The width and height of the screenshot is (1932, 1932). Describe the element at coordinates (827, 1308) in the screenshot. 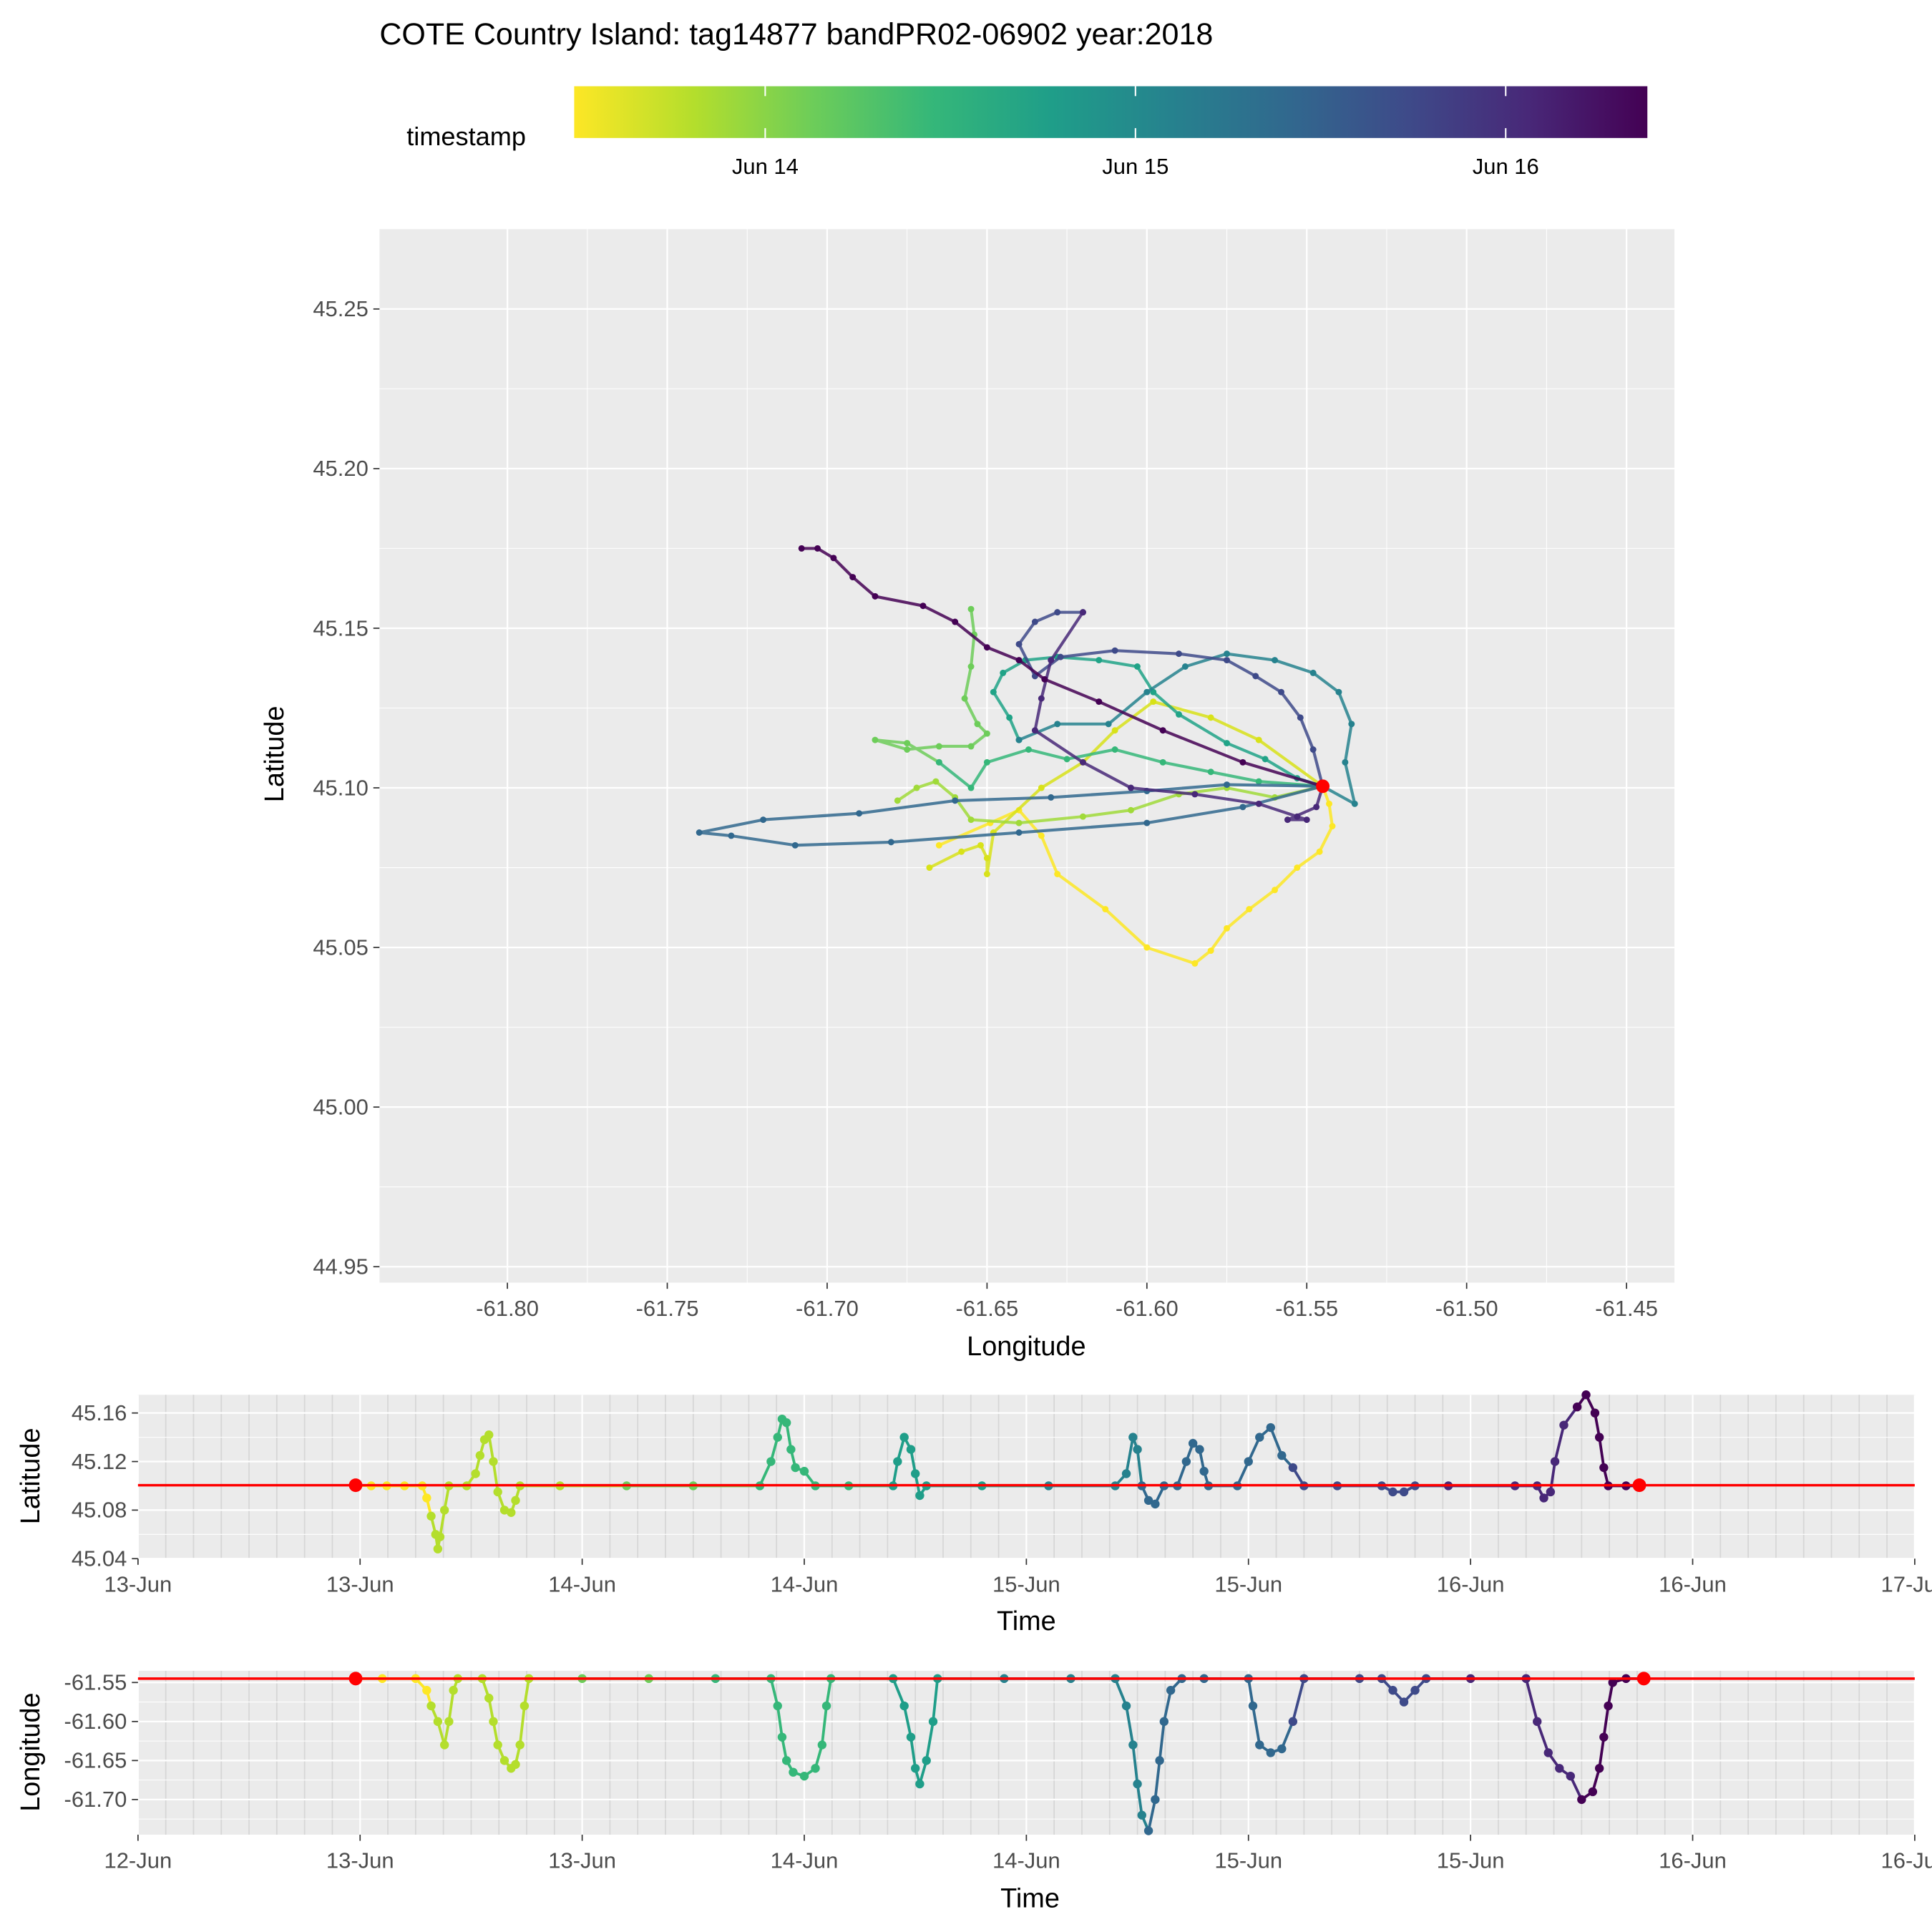

I see `map-x-tick-label: -61.70` at that location.